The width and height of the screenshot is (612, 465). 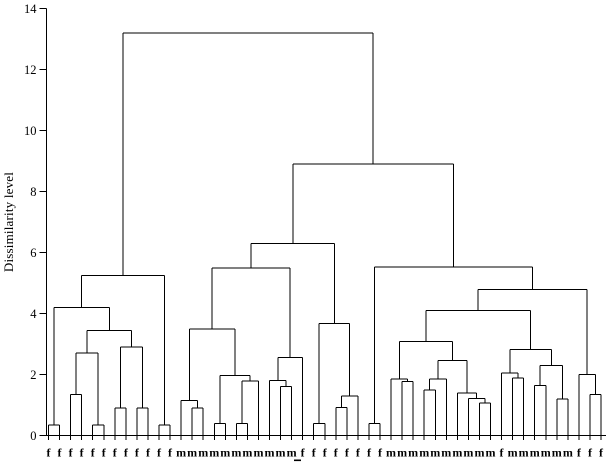 What do you see at coordinates (33, 314) in the screenshot?
I see `y-tick-label: 4` at bounding box center [33, 314].